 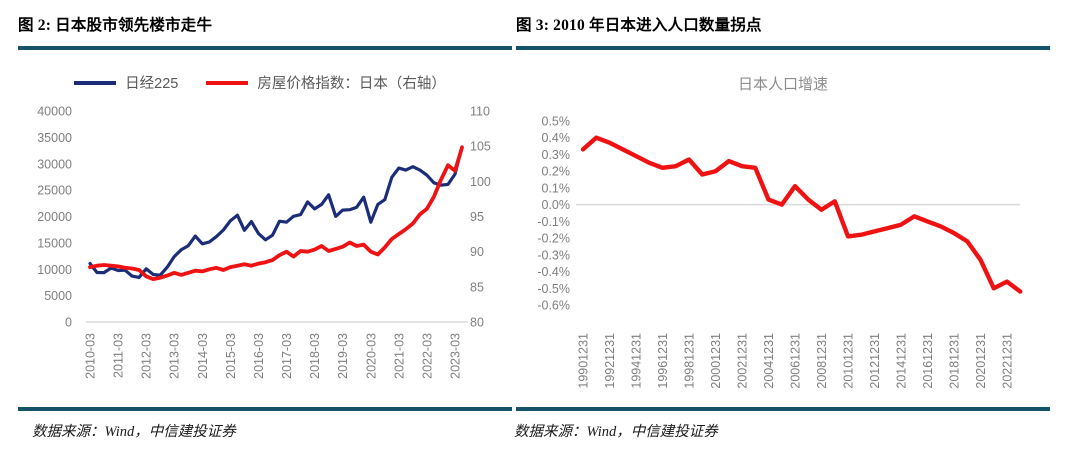 What do you see at coordinates (147, 356) in the screenshot?
I see `x-tick-label: 2012-03` at bounding box center [147, 356].